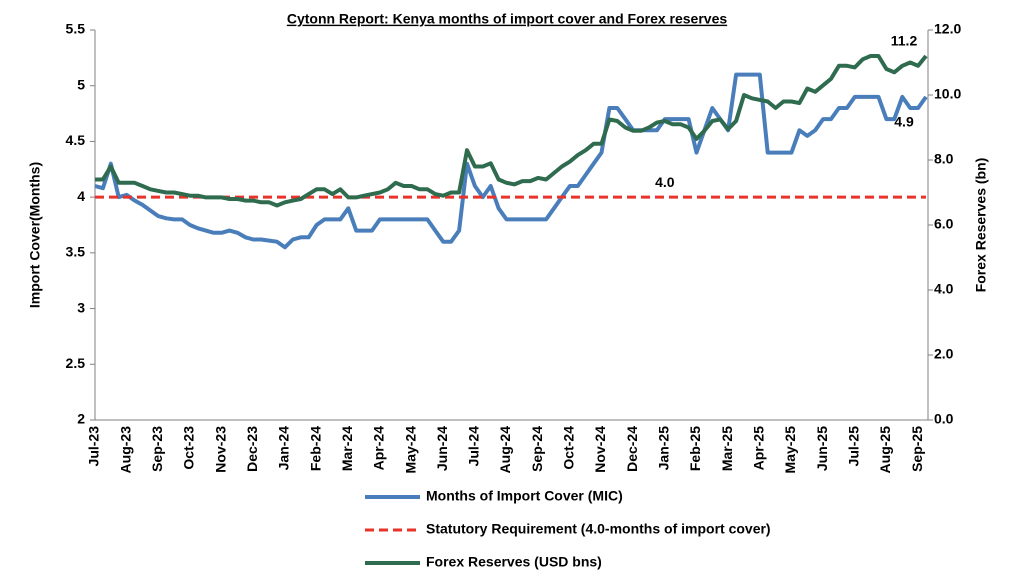 This screenshot has height=586, width=1028. Describe the element at coordinates (379, 448) in the screenshot. I see `x-tick-label: Apr-24` at that location.